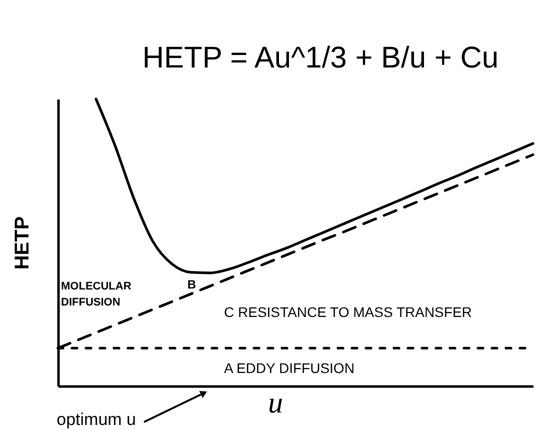 The image size is (551, 430). What do you see at coordinates (23, 243) in the screenshot?
I see `y-axis-title: HETP` at bounding box center [23, 243].